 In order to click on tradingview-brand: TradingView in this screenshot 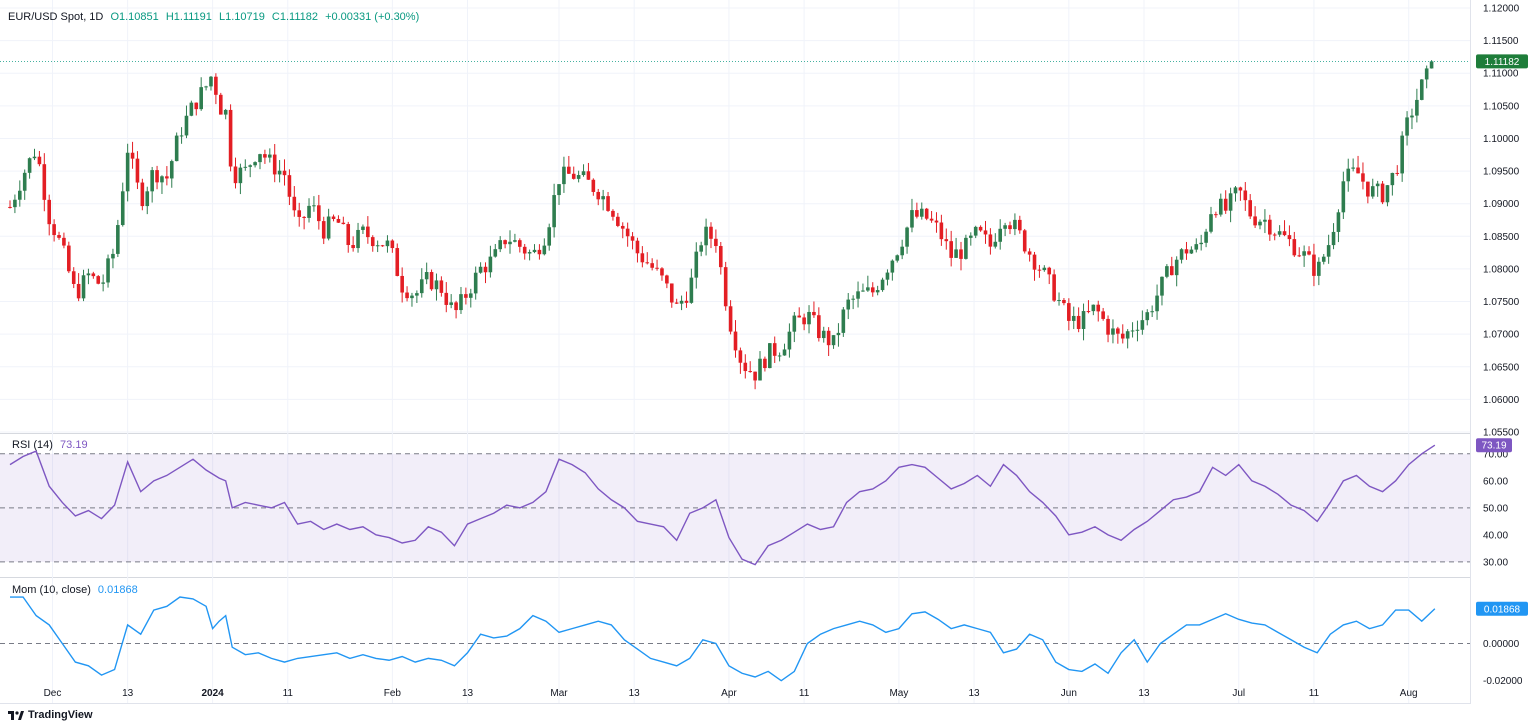, I will do `click(50, 715)`.